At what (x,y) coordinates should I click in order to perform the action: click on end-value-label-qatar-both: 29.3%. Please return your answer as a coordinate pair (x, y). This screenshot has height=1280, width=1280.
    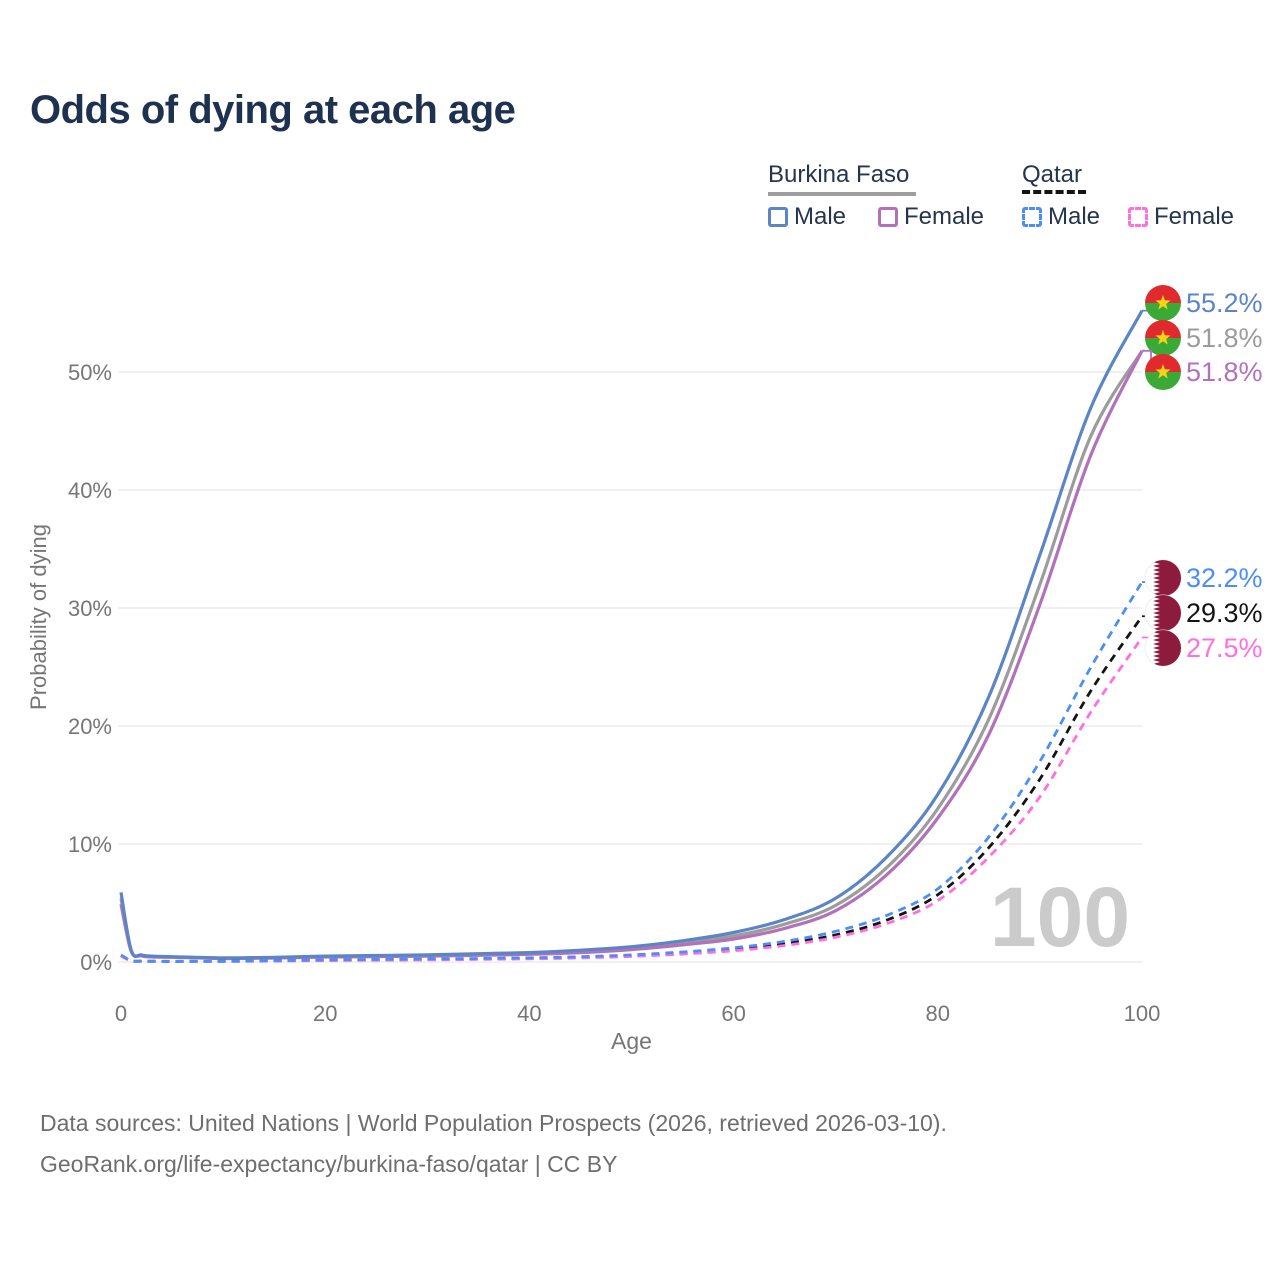
    Looking at the image, I should click on (1224, 613).